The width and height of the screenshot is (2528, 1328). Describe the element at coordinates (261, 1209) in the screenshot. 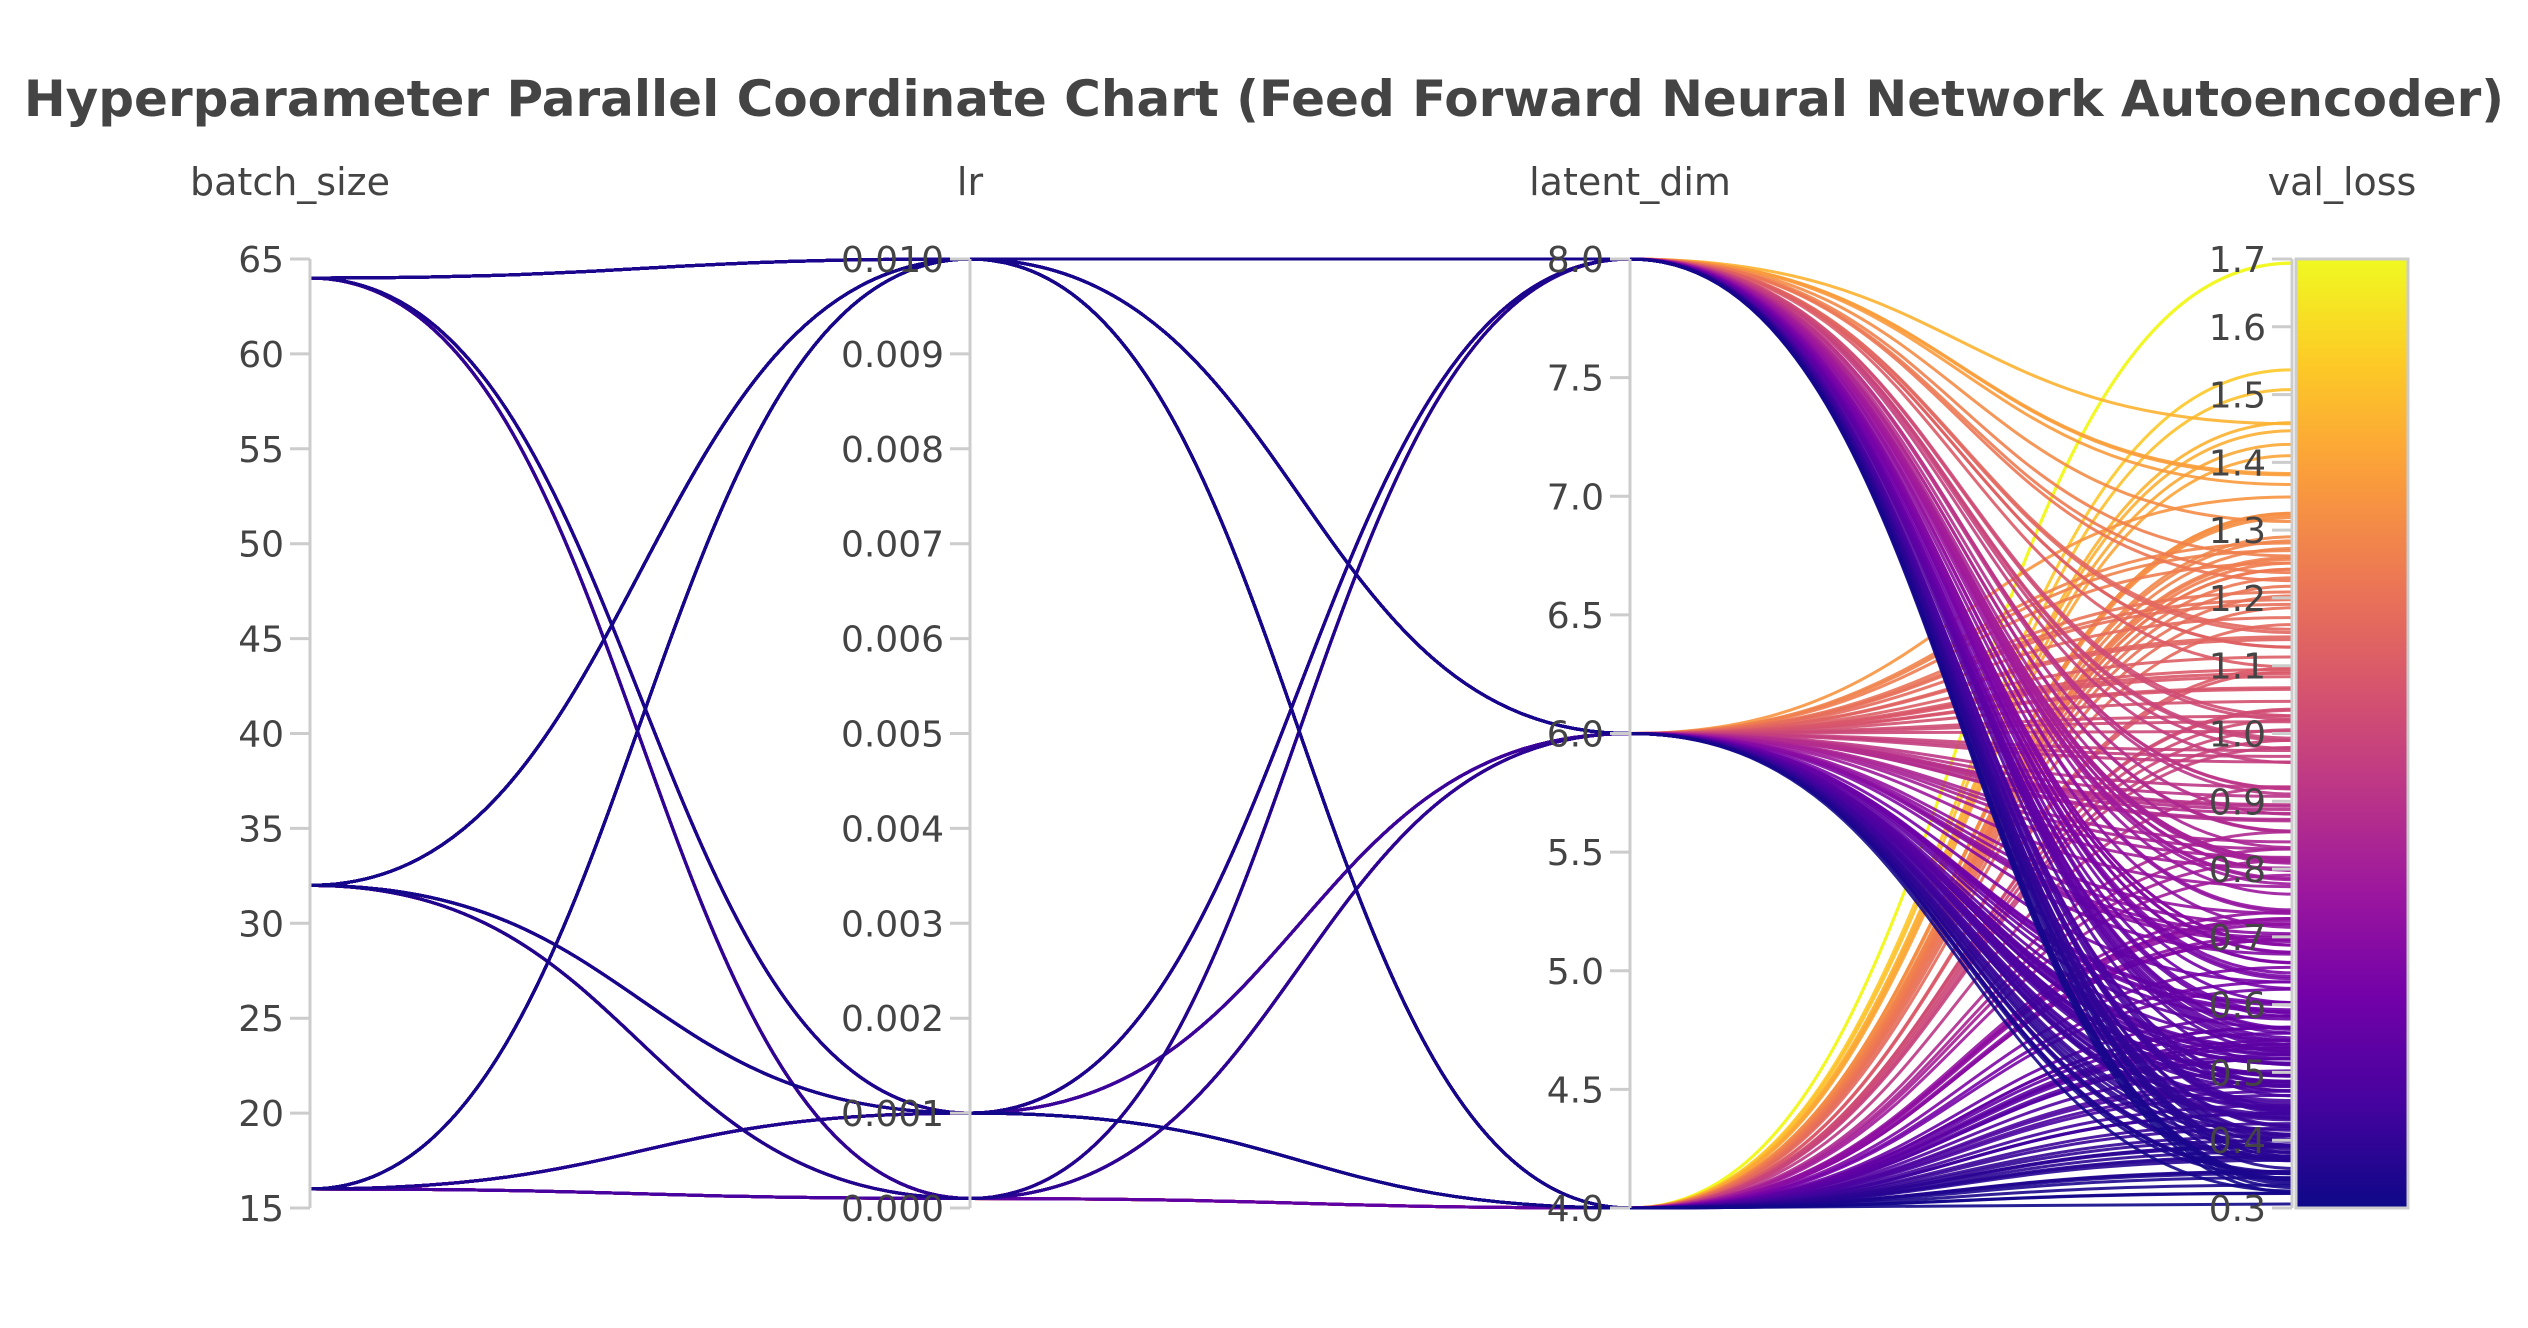

I see `tick-label: 15` at that location.